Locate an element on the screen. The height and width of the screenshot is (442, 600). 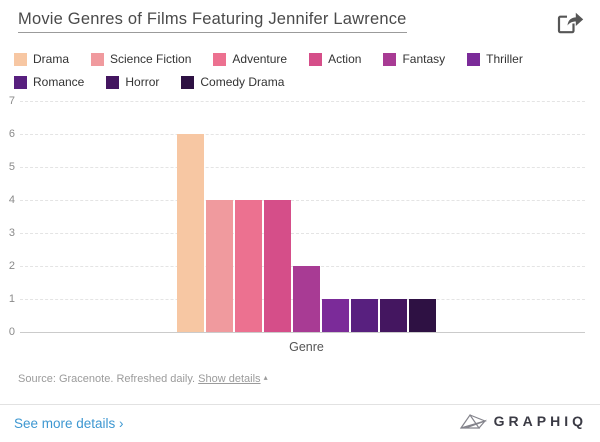
share-button is located at coordinates (570, 23).